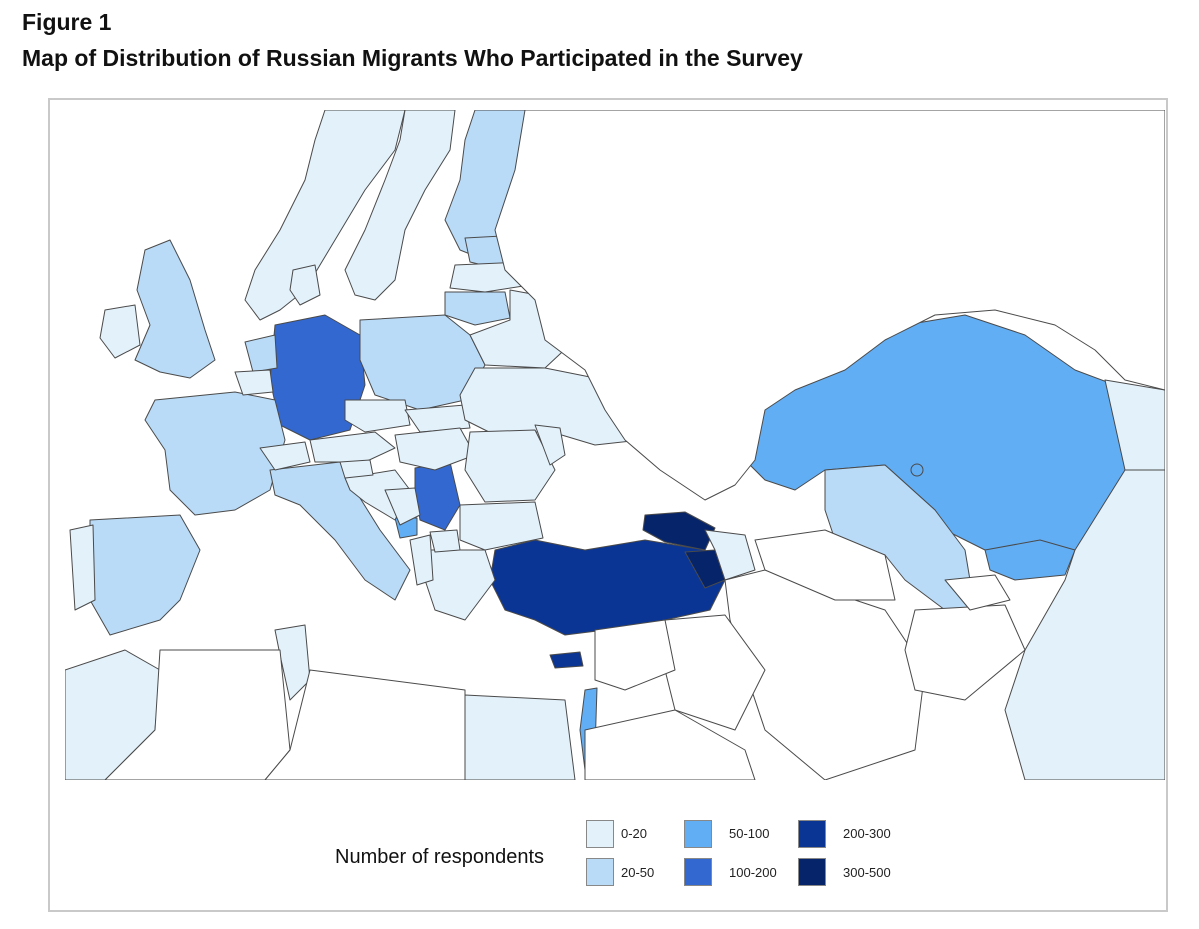 The image size is (1199, 929). Describe the element at coordinates (365, 724) in the screenshot. I see `region-libya` at that location.